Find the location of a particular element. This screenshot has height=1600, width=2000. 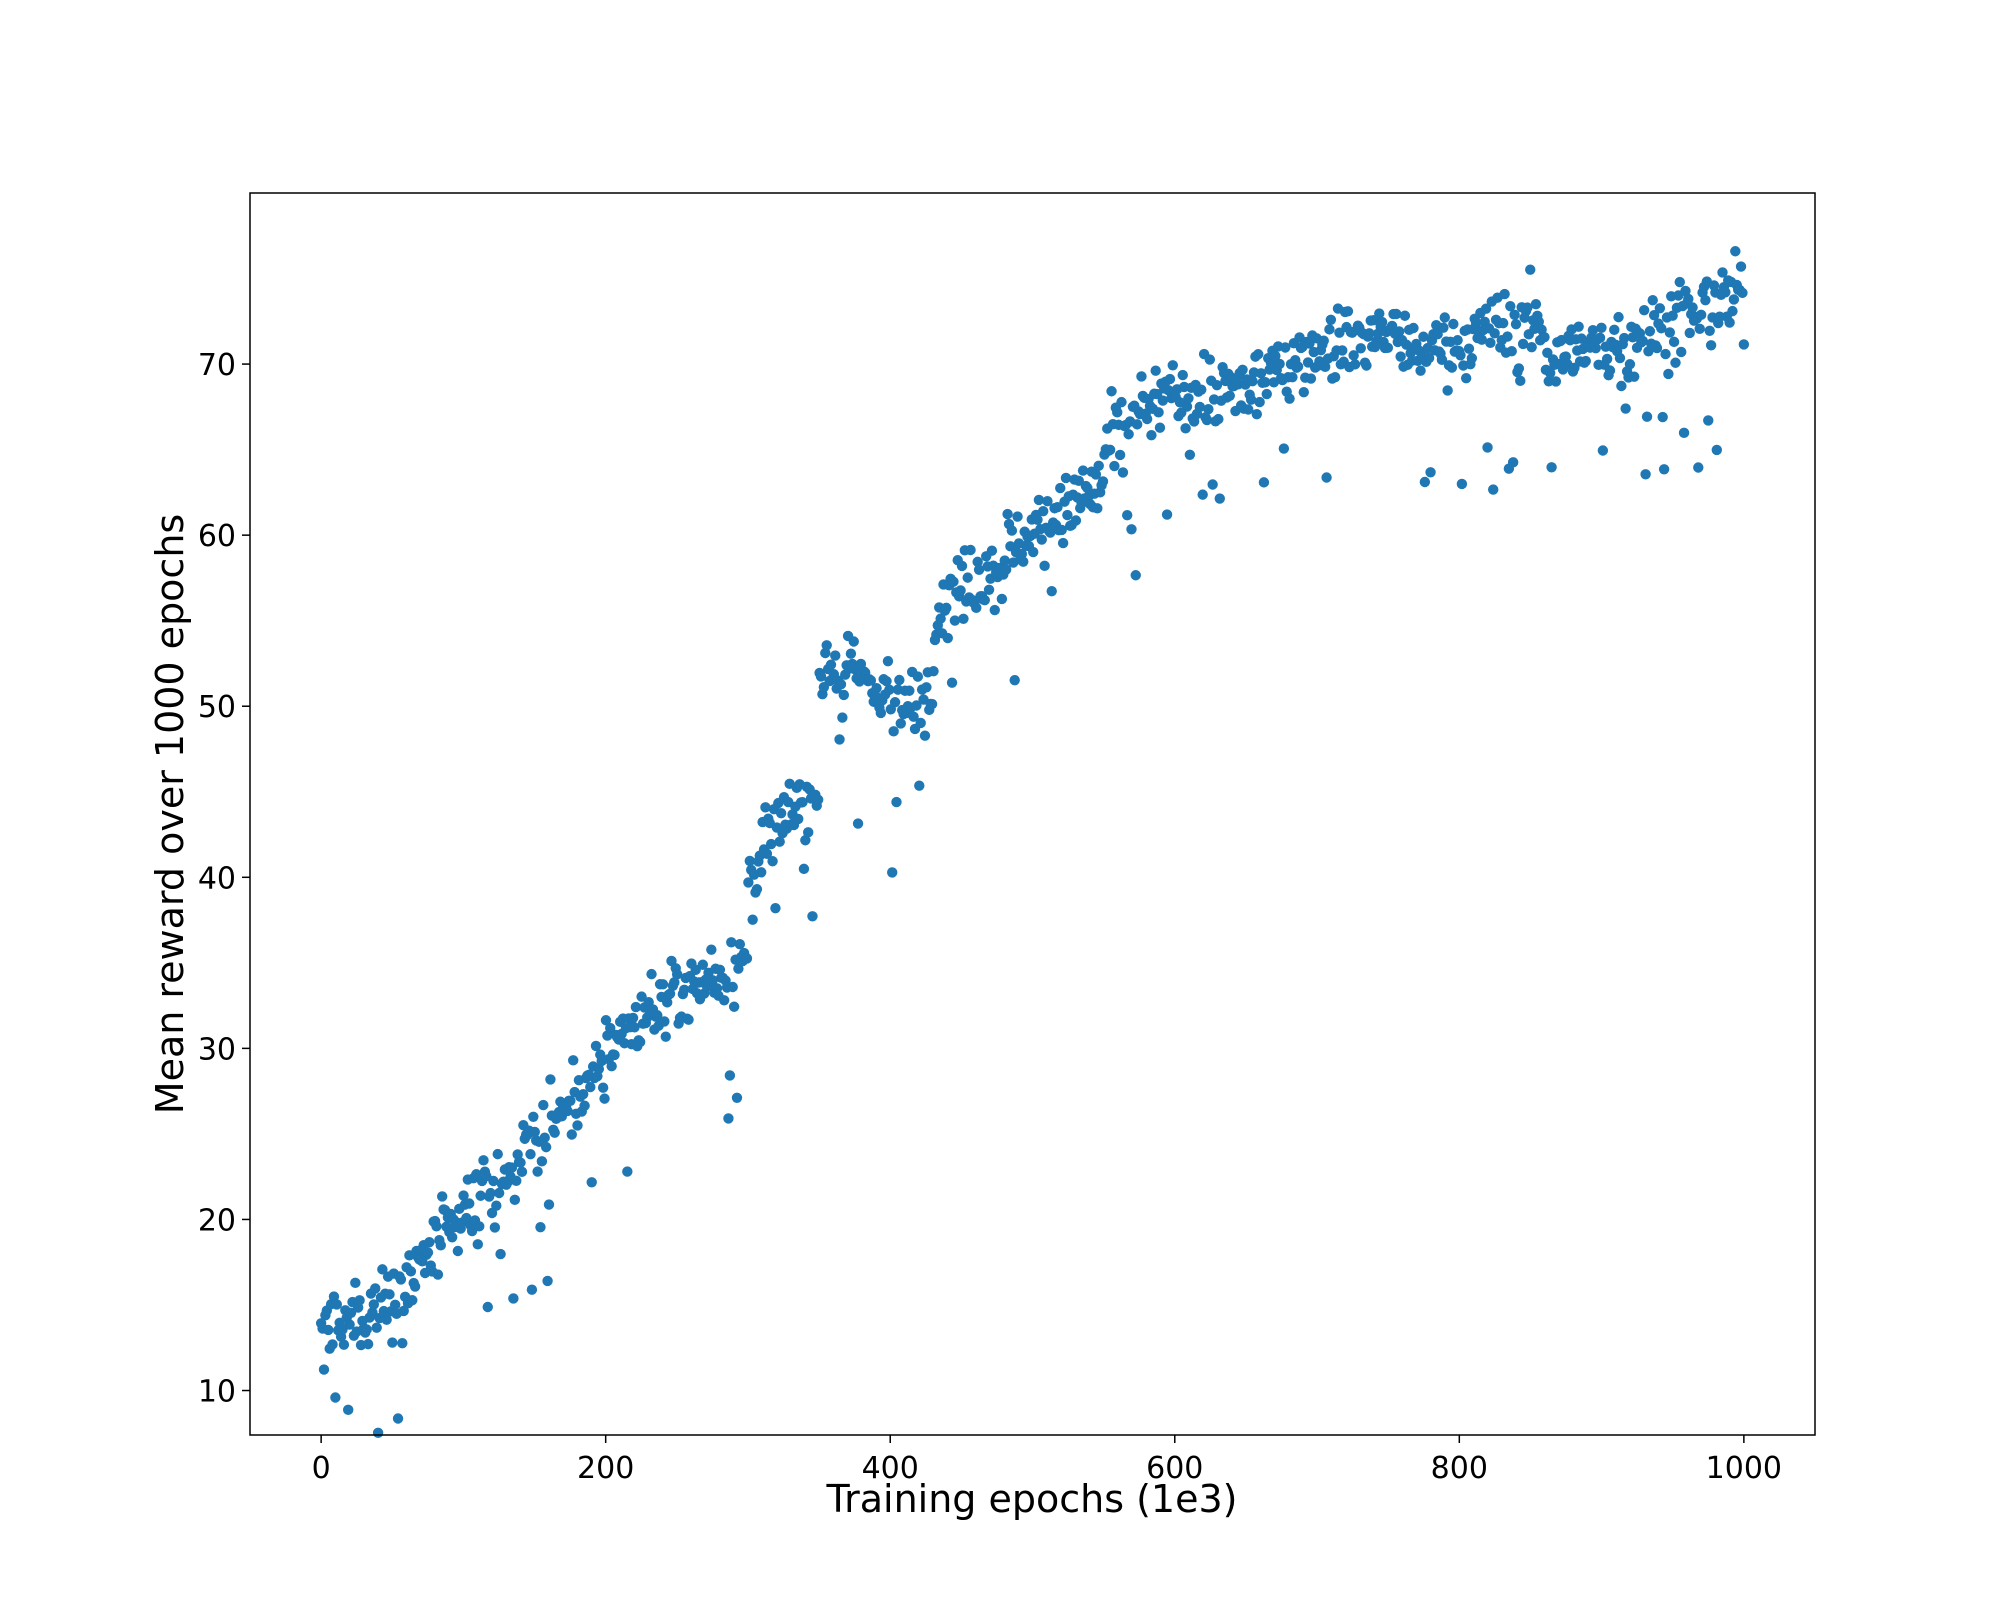

x-tick-label: 200 is located at coordinates (605, 1468).